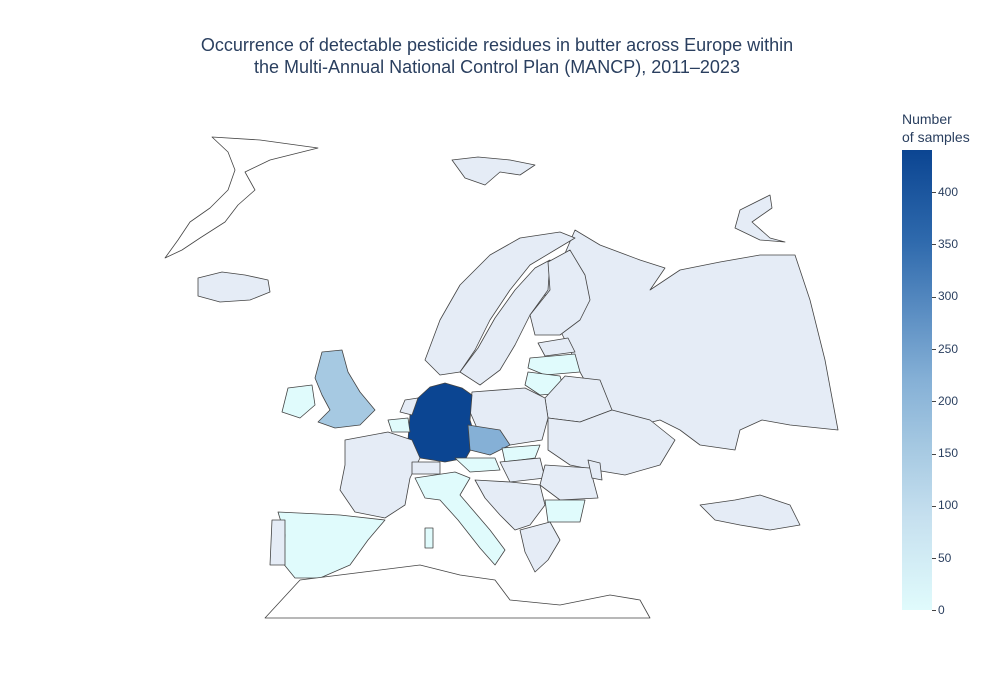  What do you see at coordinates (945, 505) in the screenshot?
I see `colorbar-tick-label: 100` at bounding box center [945, 505].